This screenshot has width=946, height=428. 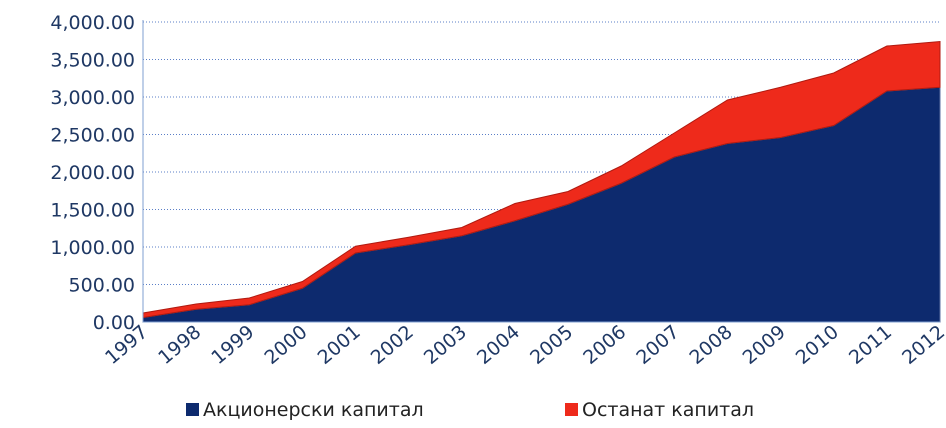 I want to click on y-tick-label: 500.00, so click(x=102, y=286).